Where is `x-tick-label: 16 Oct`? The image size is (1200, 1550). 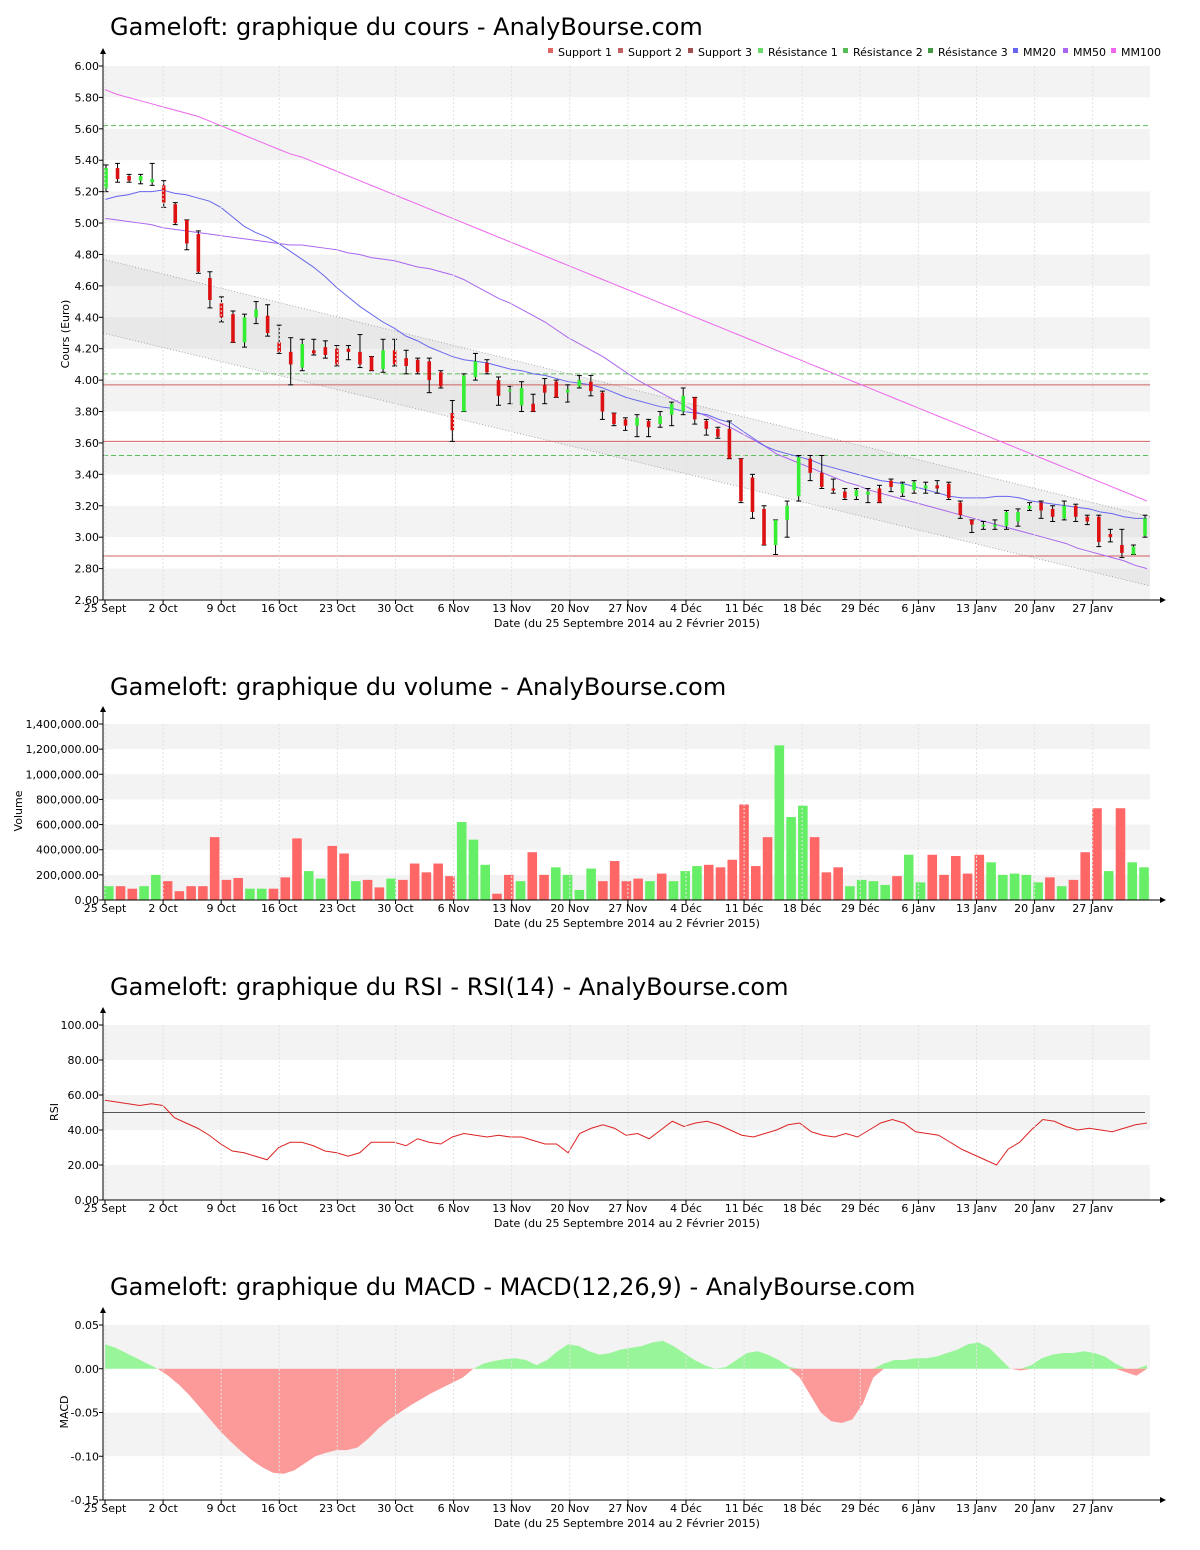
x-tick-label: 16 Oct is located at coordinates (279, 908).